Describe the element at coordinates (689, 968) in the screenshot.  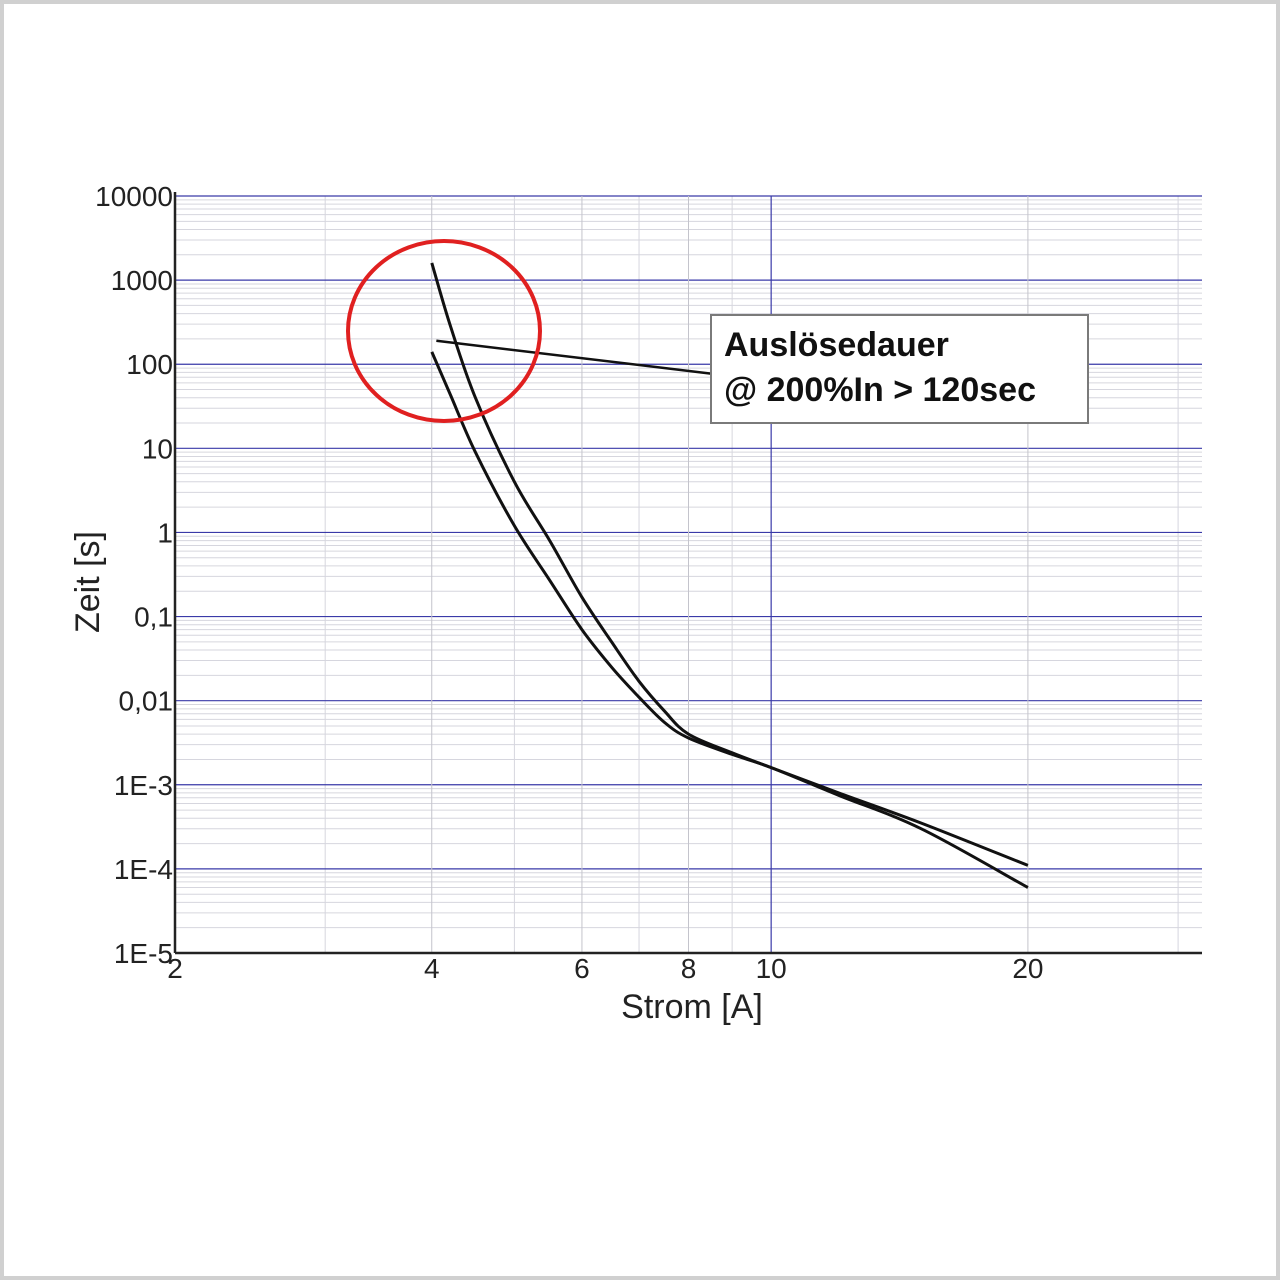
I see `x-tick-label: 8` at that location.